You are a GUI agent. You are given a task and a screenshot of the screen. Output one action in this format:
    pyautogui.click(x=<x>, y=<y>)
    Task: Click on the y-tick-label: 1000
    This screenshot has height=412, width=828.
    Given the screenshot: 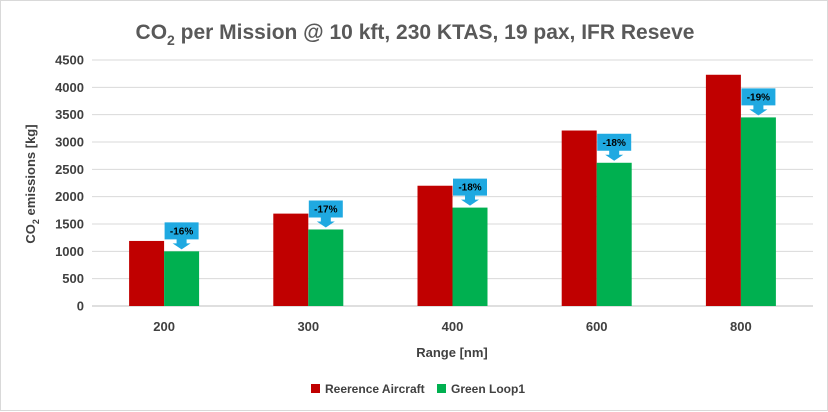 What is the action you would take?
    pyautogui.click(x=69, y=251)
    